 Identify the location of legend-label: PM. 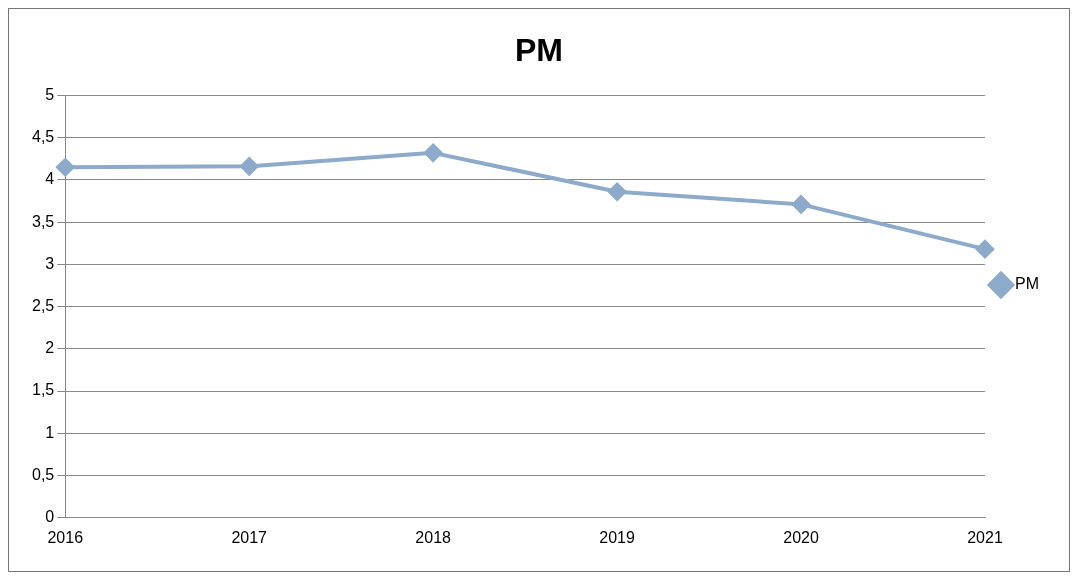
(1027, 284).